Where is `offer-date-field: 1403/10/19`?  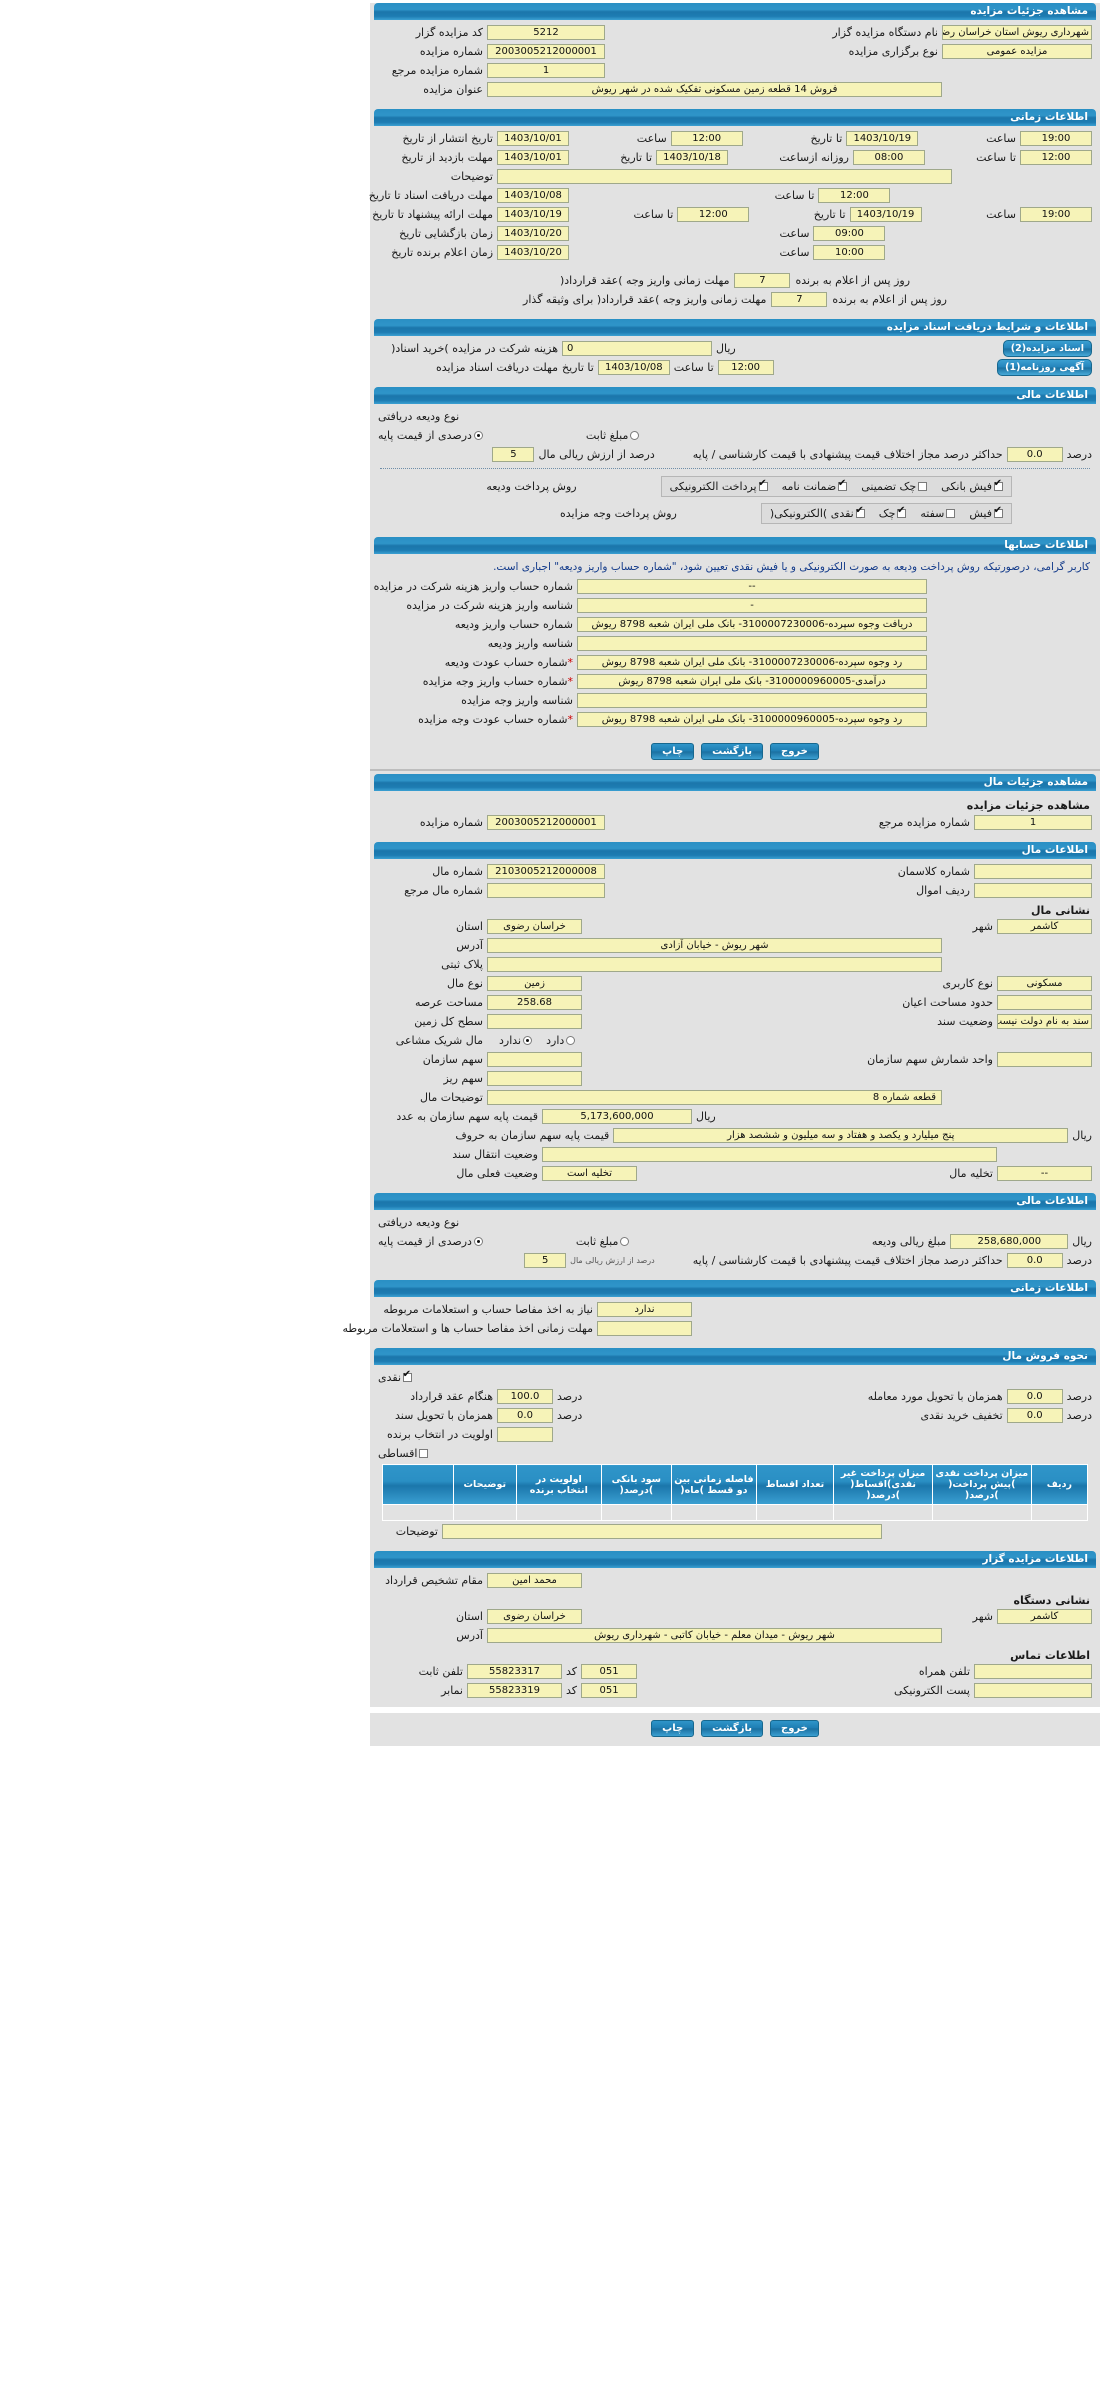
offer-date-field: 1403/10/19 is located at coordinates (533, 214).